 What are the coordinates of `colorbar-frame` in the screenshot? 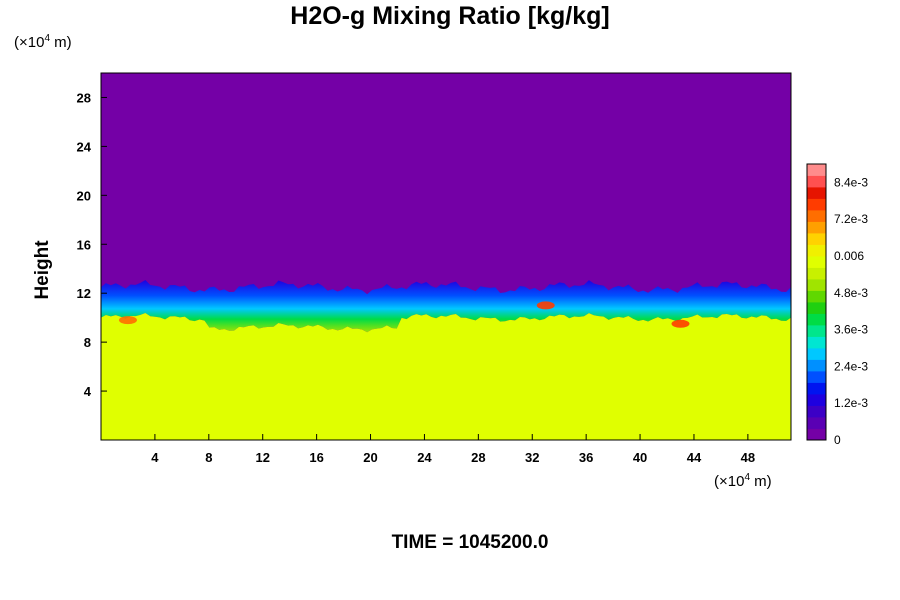 It's located at (816, 302).